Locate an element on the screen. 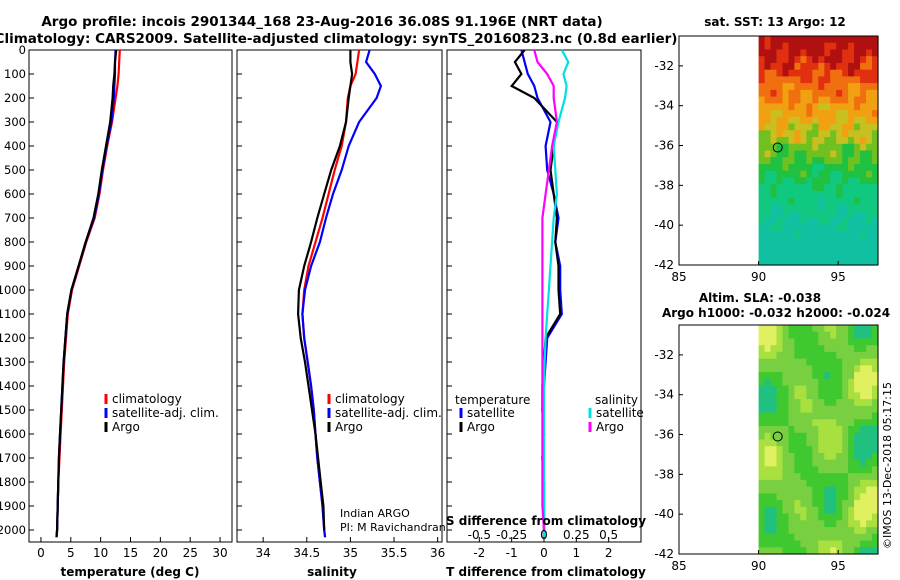 The image size is (900, 580). legend-label: Argo is located at coordinates (126, 427).